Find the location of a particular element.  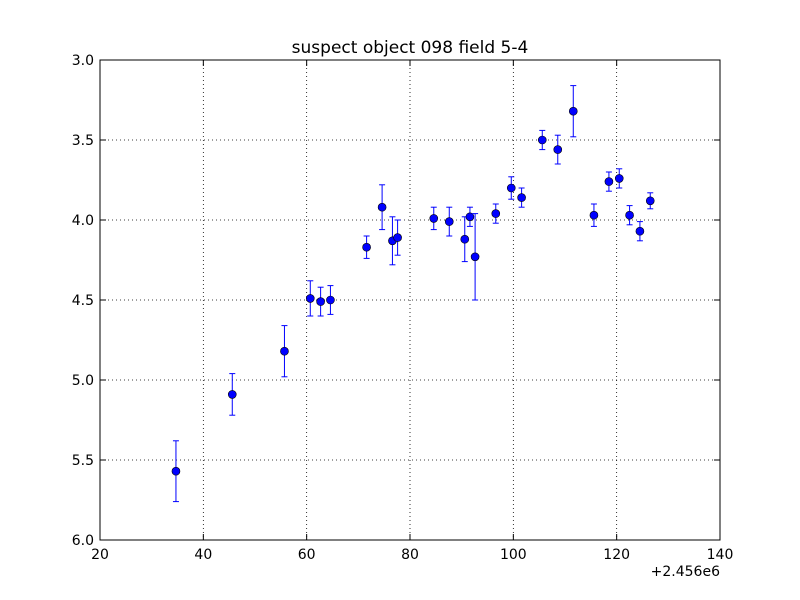

y-tick-label: 5.5 is located at coordinates (83, 461).